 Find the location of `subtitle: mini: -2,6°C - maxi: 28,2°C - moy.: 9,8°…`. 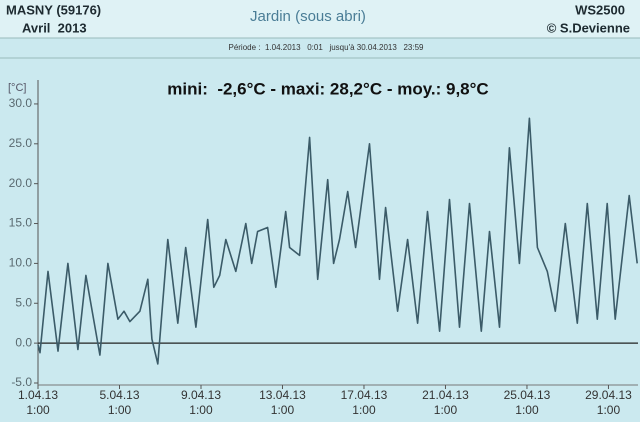

subtitle: mini: -2,6°C - maxi: 28,2°C - moy.: 9,8°… is located at coordinates (327, 88).